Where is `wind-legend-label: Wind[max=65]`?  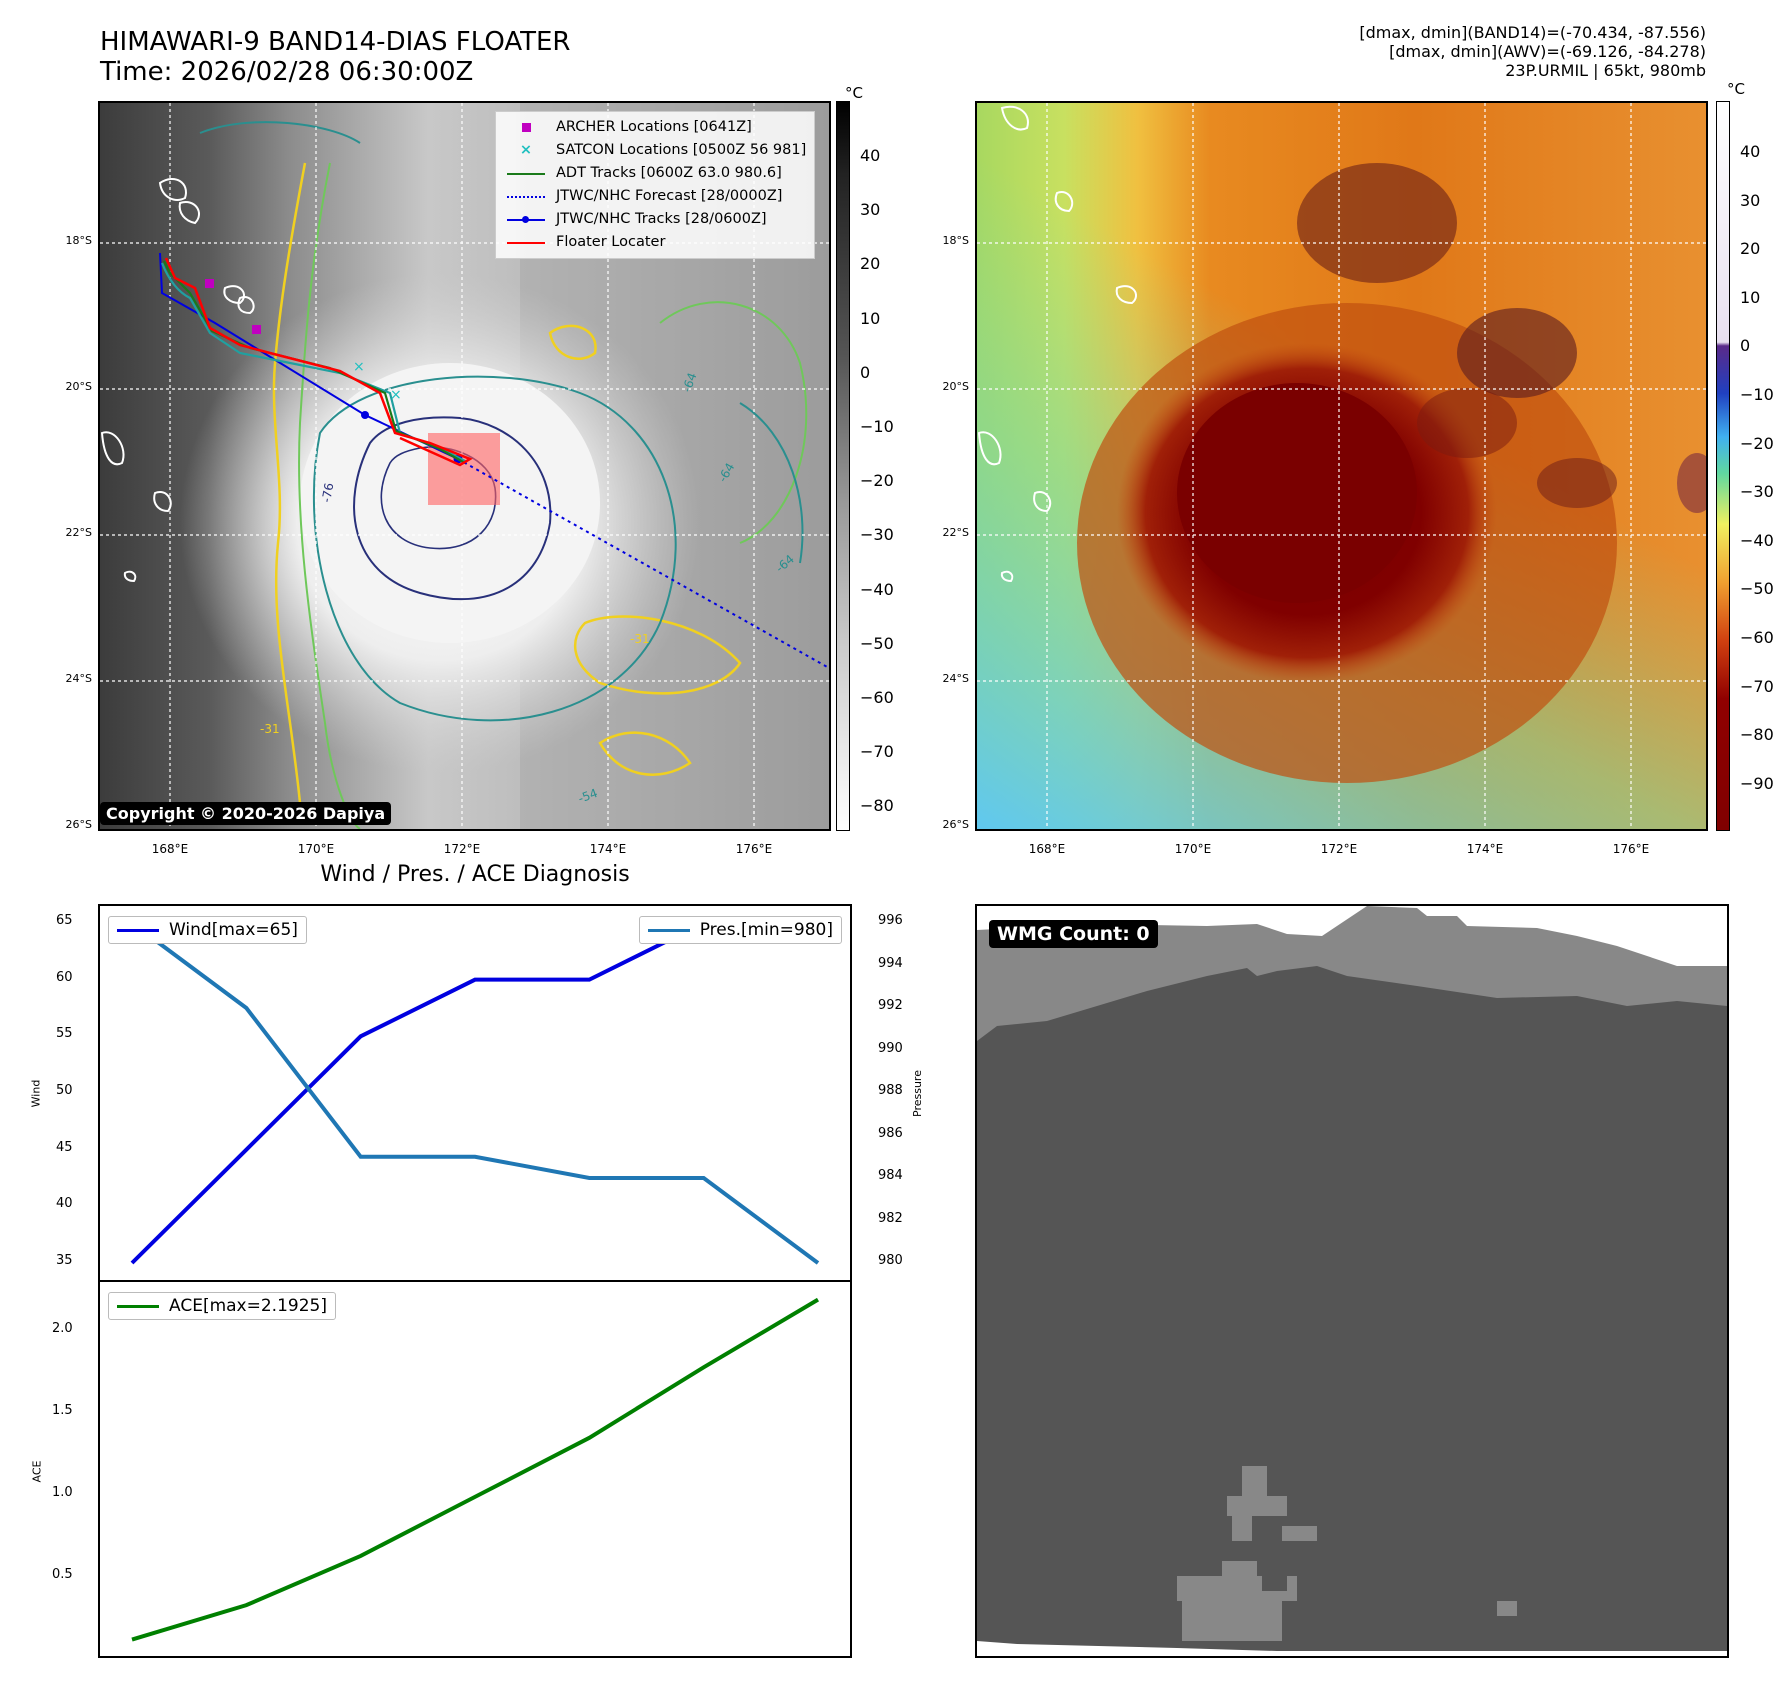
wind-legend-label: Wind[max=65] is located at coordinates (233, 930).